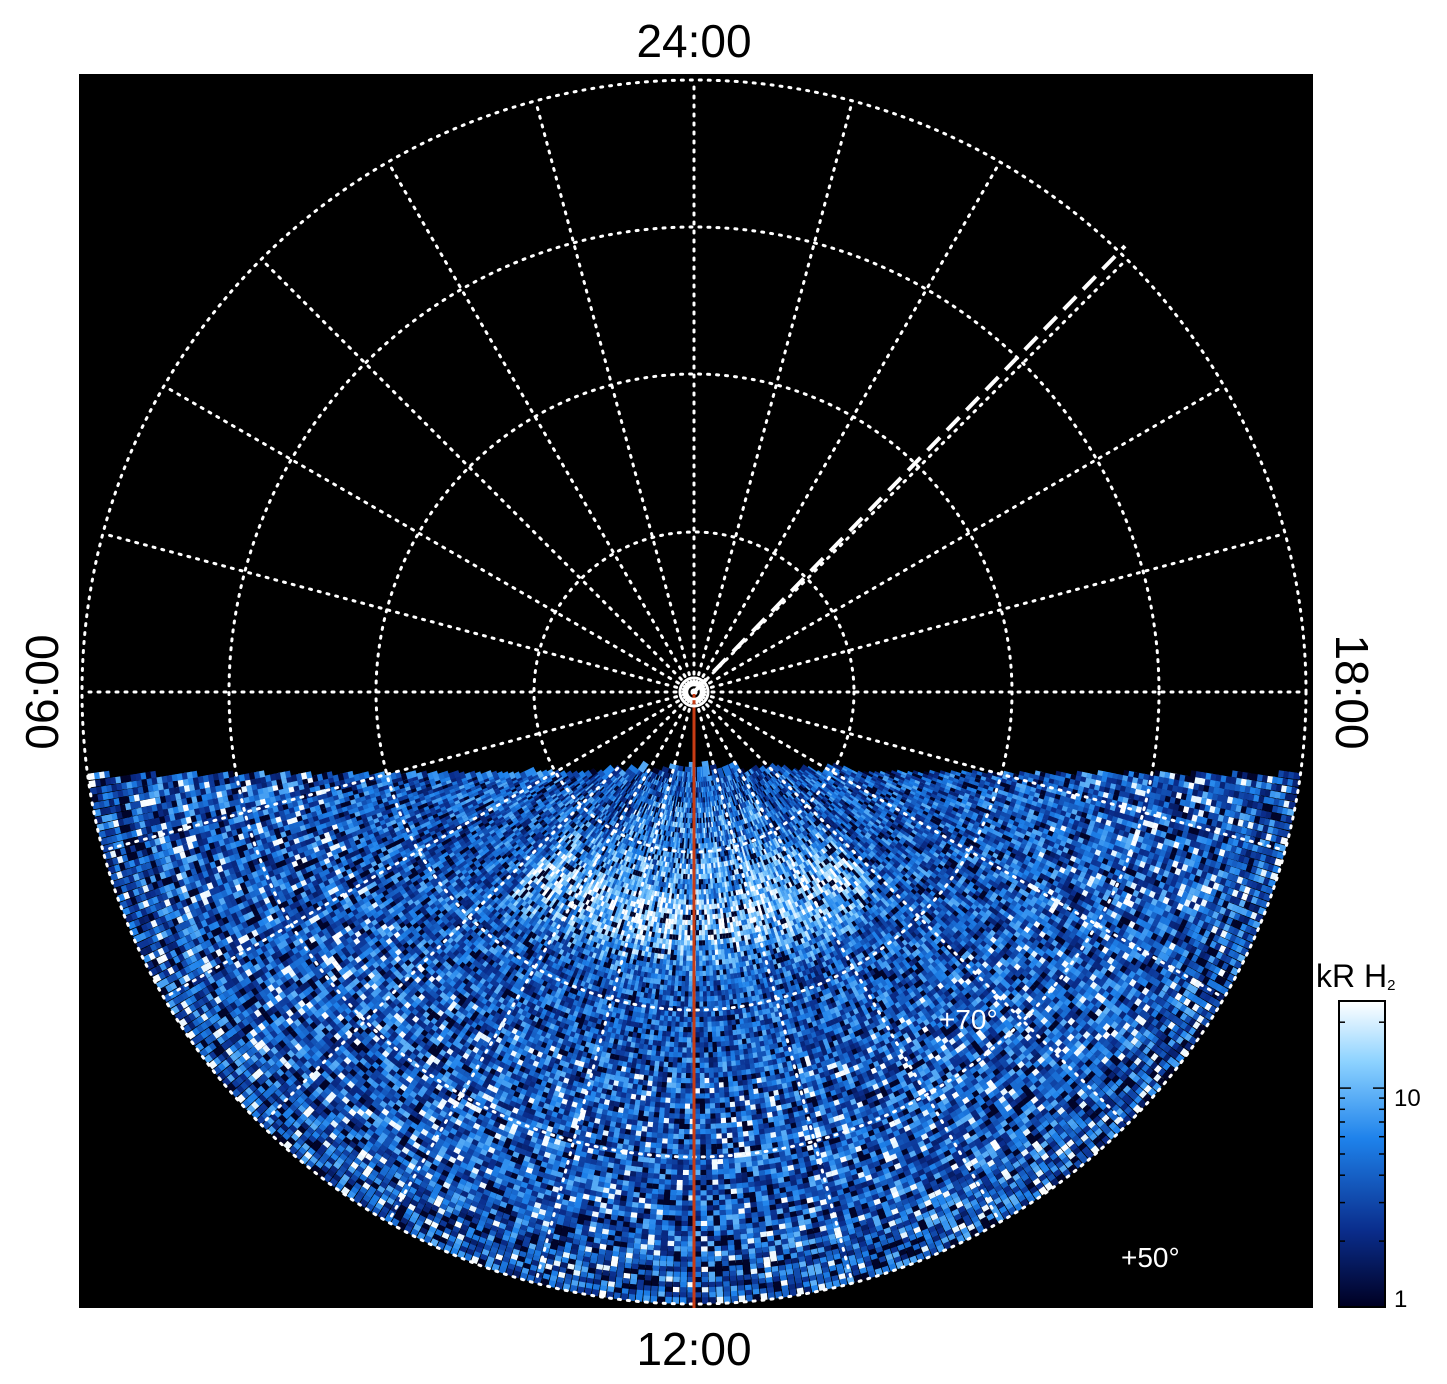 This screenshot has width=1447, height=1384. I want to click on local-time-label-bottom: 12:00, so click(693, 1349).